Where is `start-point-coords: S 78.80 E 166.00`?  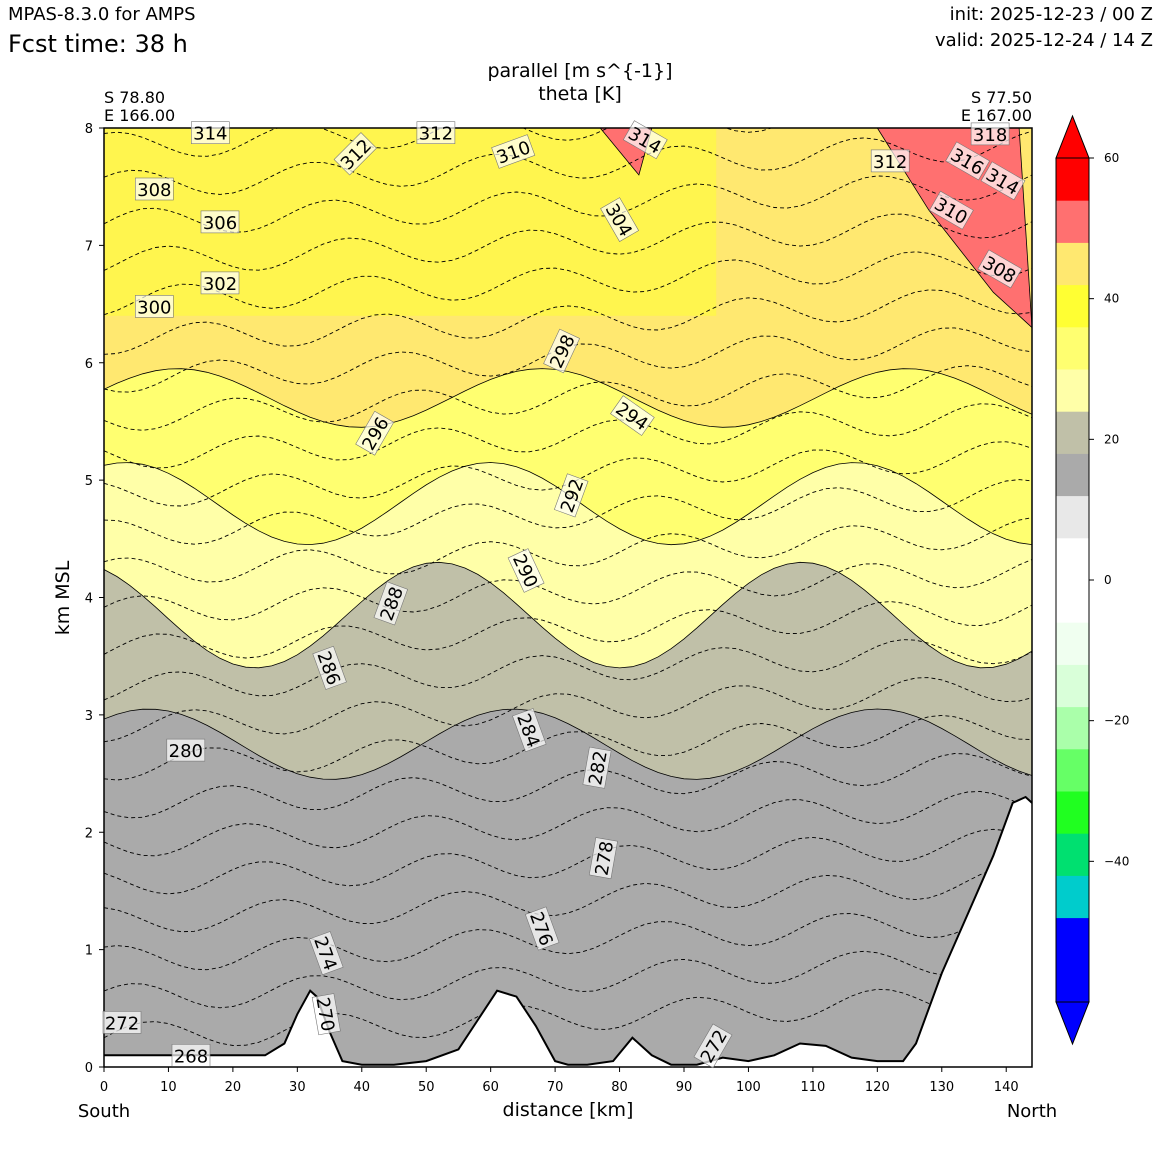
start-point-coords: S 78.80 E 166.00 is located at coordinates (139, 107).